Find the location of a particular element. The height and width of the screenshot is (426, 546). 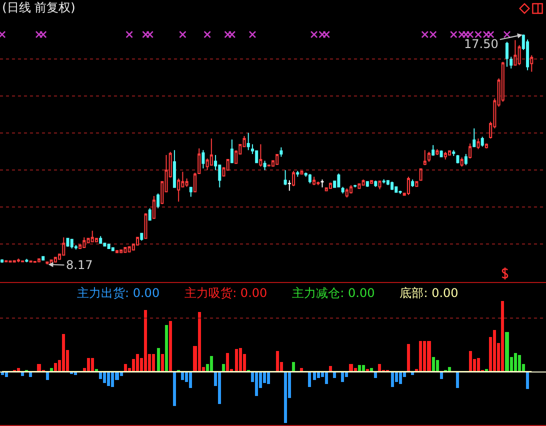

annotation: 8.17 is located at coordinates (79, 265).